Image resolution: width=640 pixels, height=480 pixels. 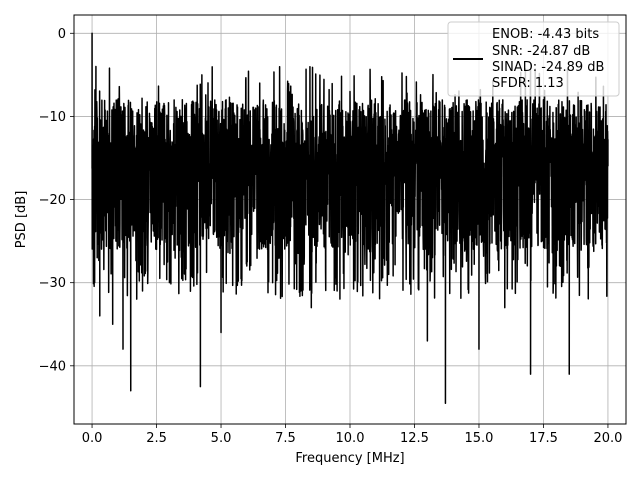 What do you see at coordinates (607, 438) in the screenshot?
I see `x-tick-label: 20.0` at bounding box center [607, 438].